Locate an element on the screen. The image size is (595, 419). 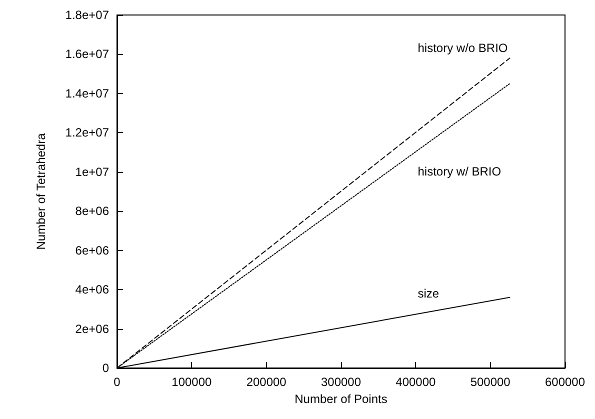
y-tick-label: 4e+06 is located at coordinates (92, 289).